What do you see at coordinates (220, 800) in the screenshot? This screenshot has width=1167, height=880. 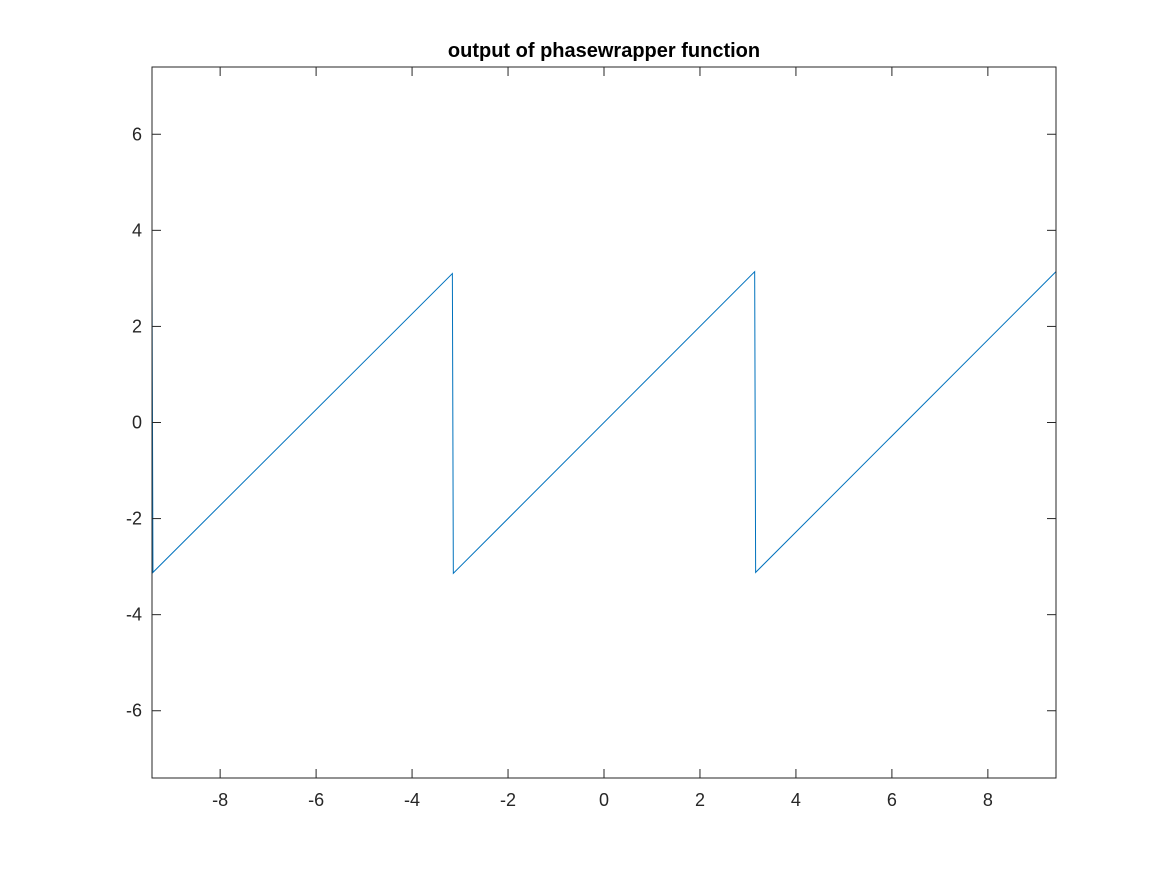 I see `x-tick-label: -8` at bounding box center [220, 800].